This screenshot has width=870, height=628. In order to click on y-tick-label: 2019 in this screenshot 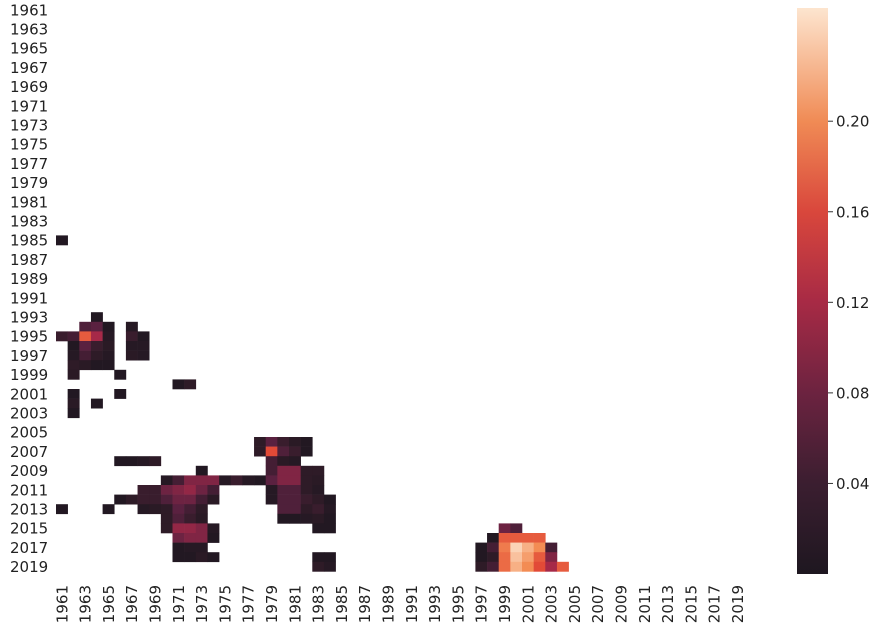, I will do `click(29, 567)`.